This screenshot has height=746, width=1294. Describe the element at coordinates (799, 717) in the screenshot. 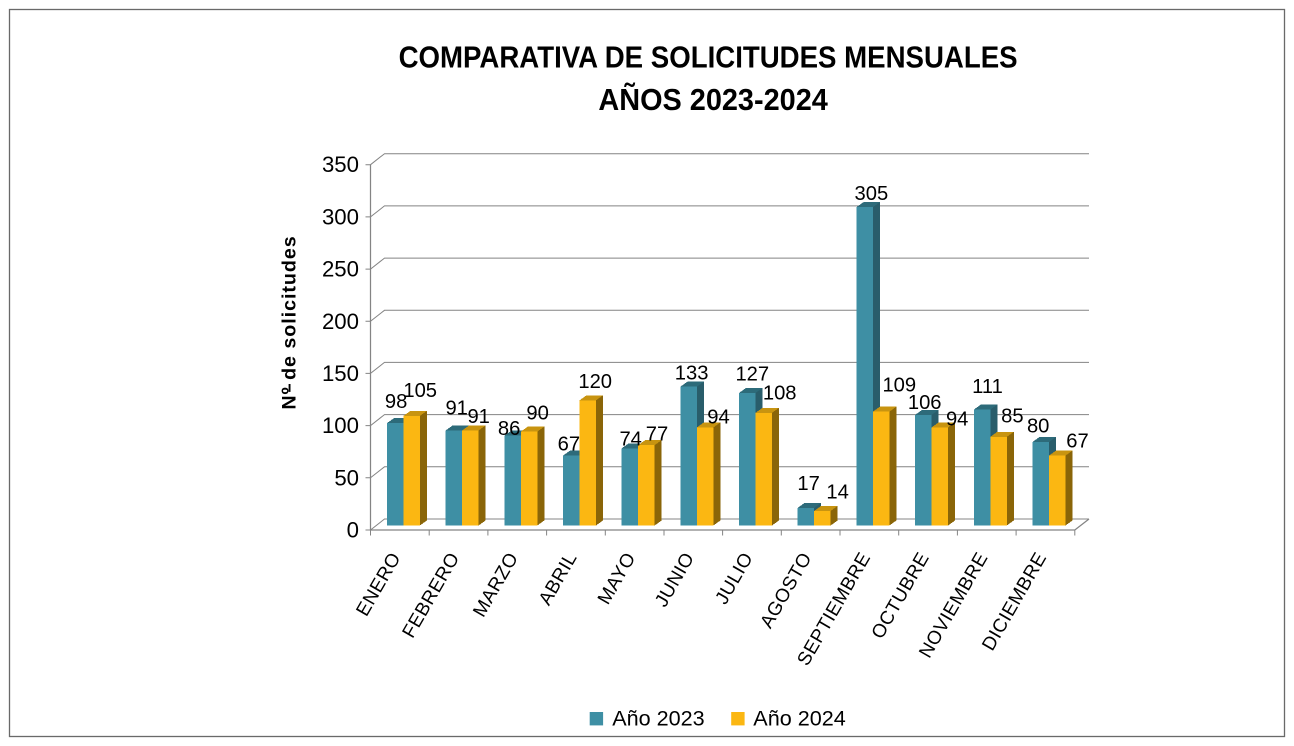

I see `svg-text: Año 2024` at that location.